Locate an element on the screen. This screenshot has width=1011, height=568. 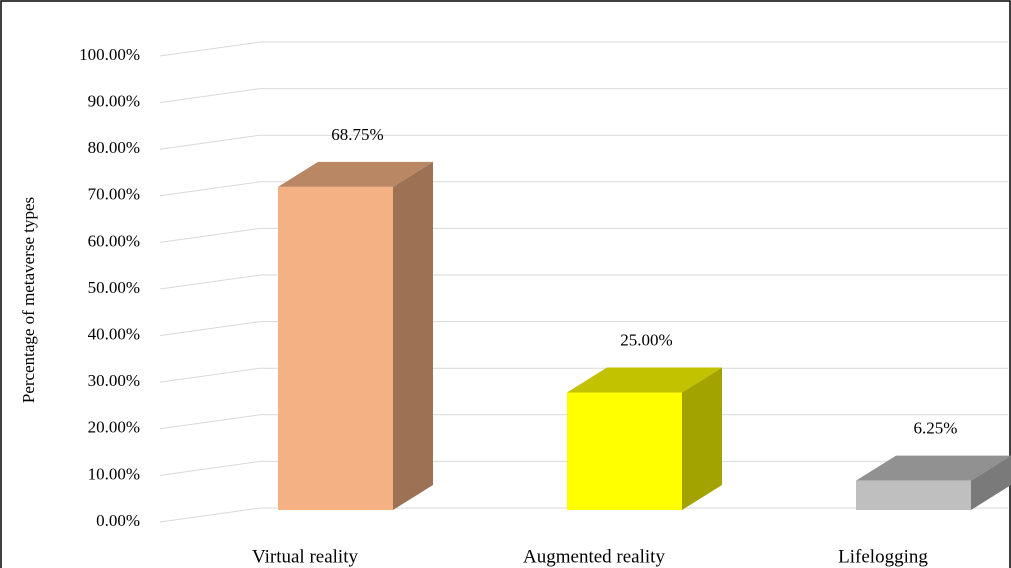
x-tick-label: Augmented reality is located at coordinates (594, 556).